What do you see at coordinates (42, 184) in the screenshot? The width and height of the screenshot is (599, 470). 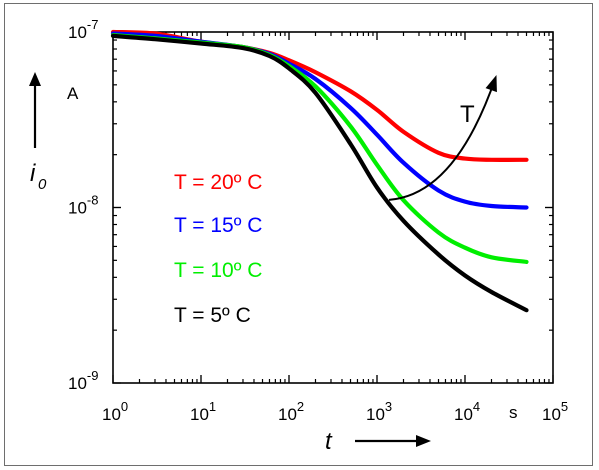 I see `y-axis-label-subscript: 0` at bounding box center [42, 184].